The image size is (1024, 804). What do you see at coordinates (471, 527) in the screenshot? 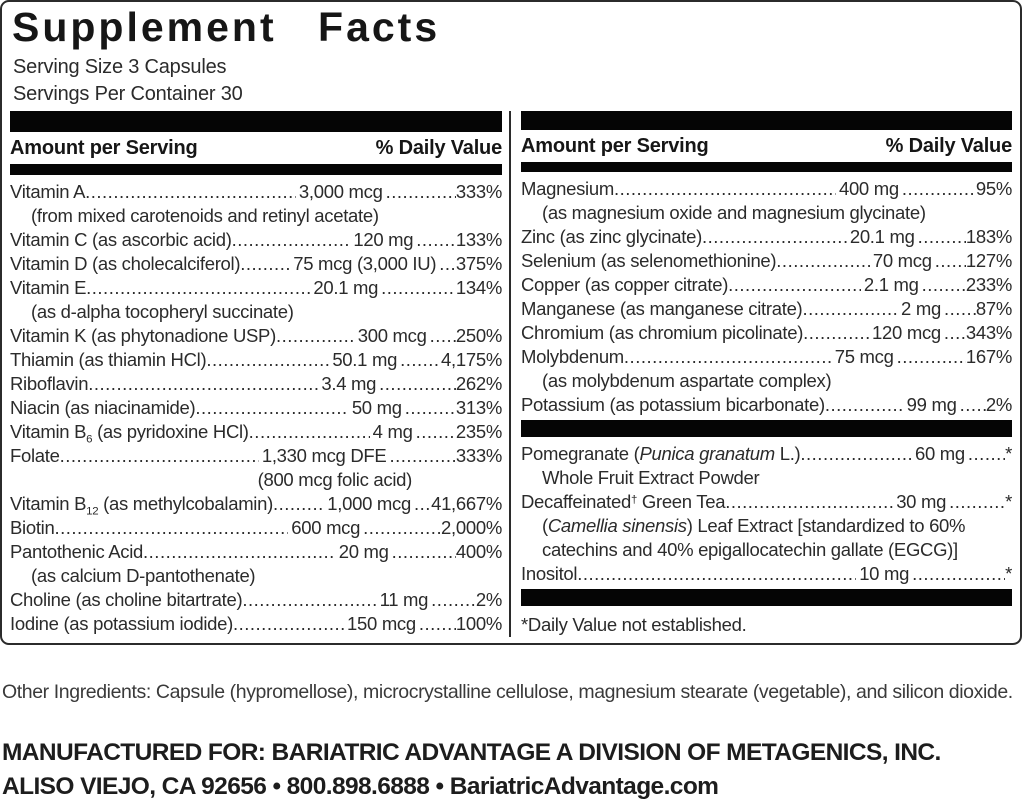
I see `nutrient-daily-value: 2,000%` at bounding box center [471, 527].